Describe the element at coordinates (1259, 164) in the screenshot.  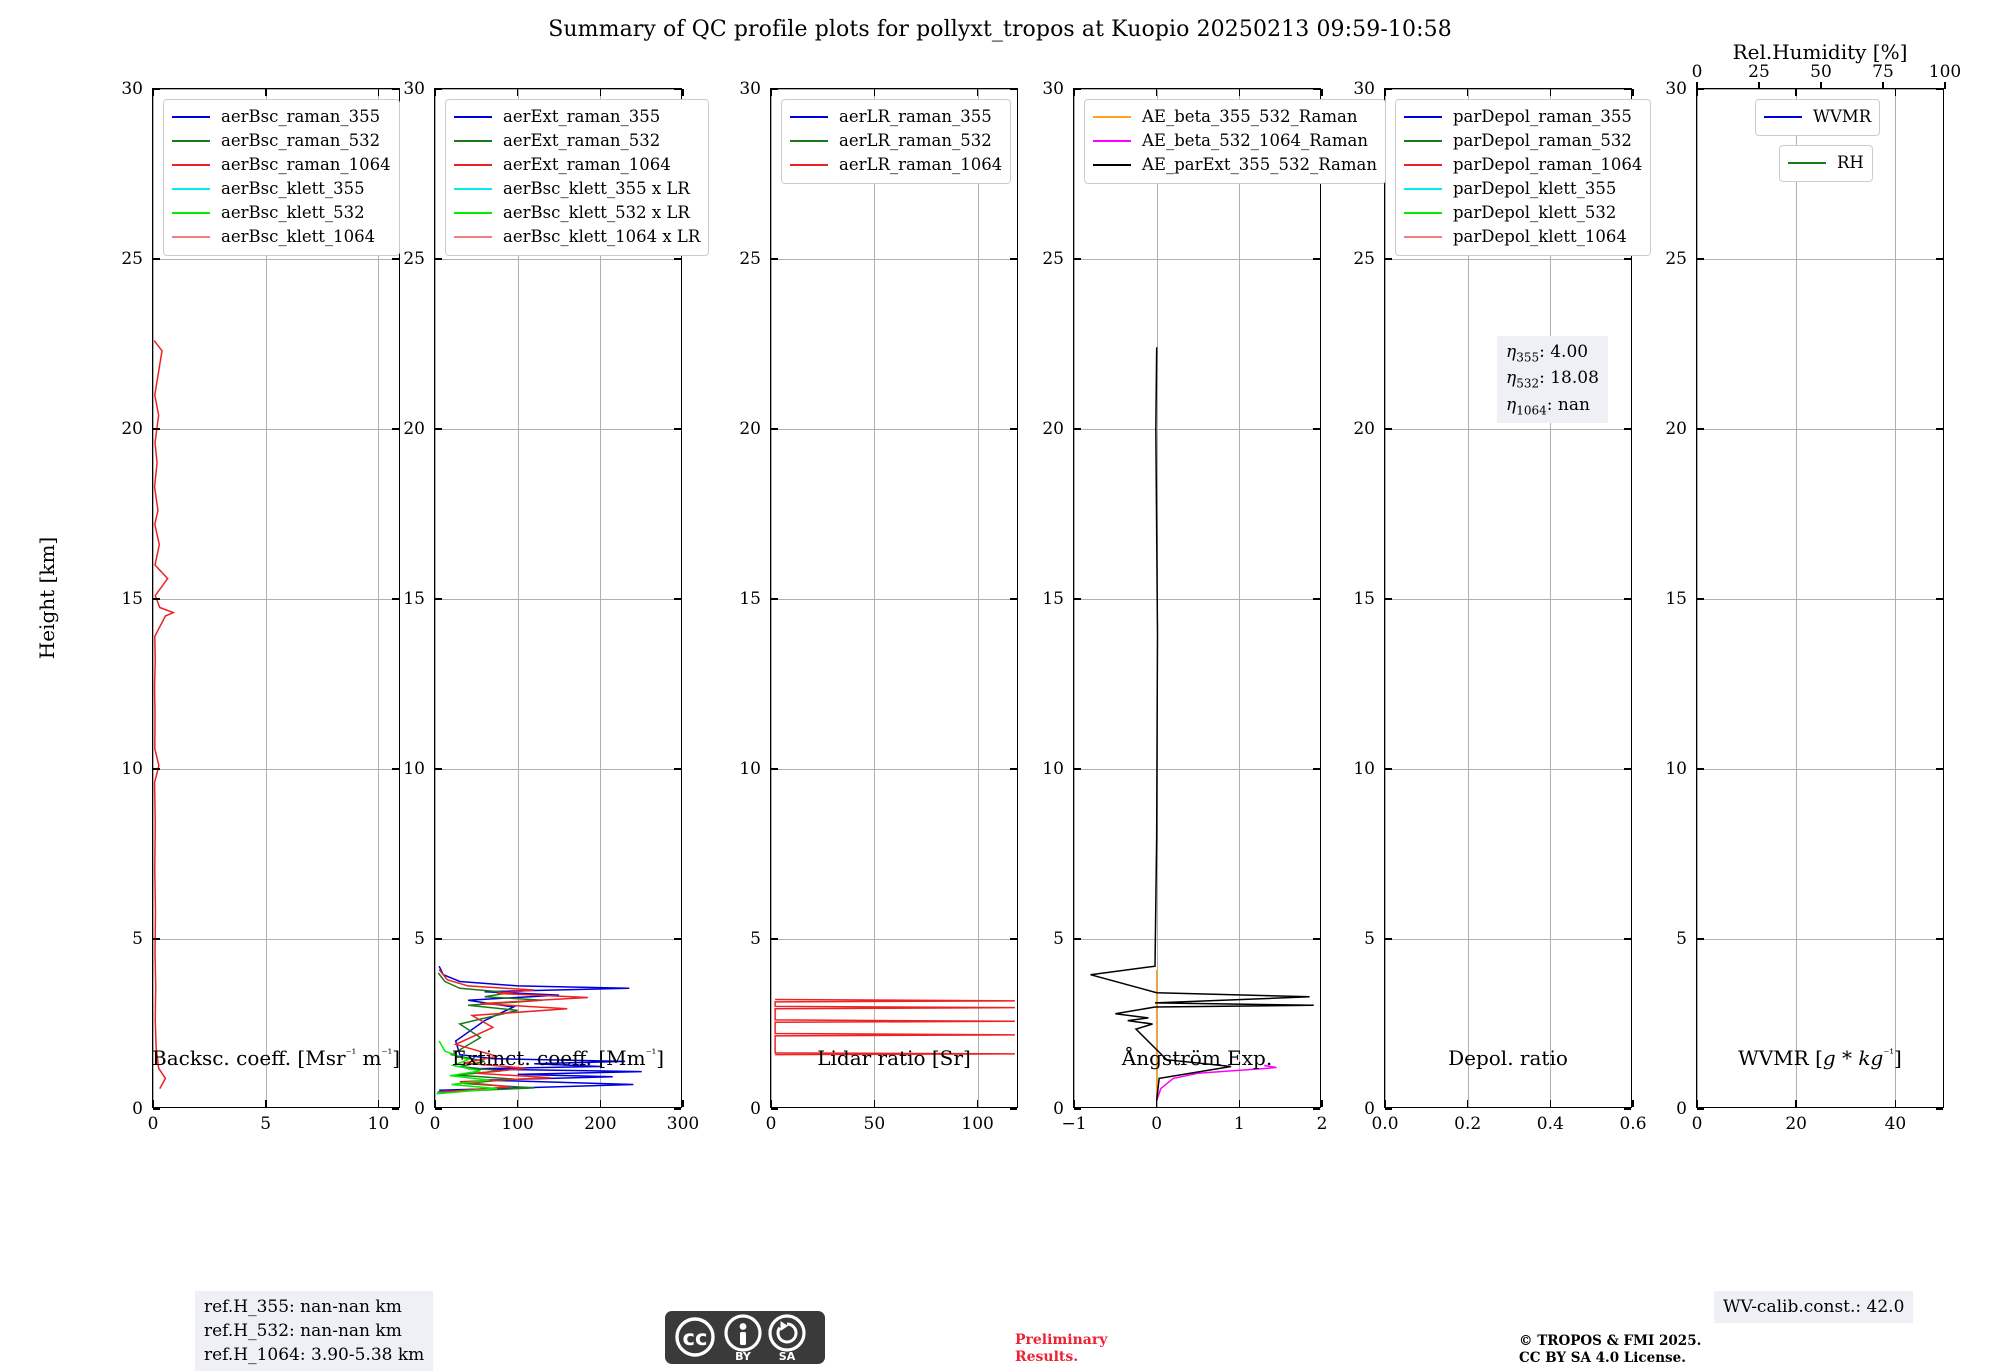
I see `legend-entry-label: AE_parExt_355_532_Raman` at that location.